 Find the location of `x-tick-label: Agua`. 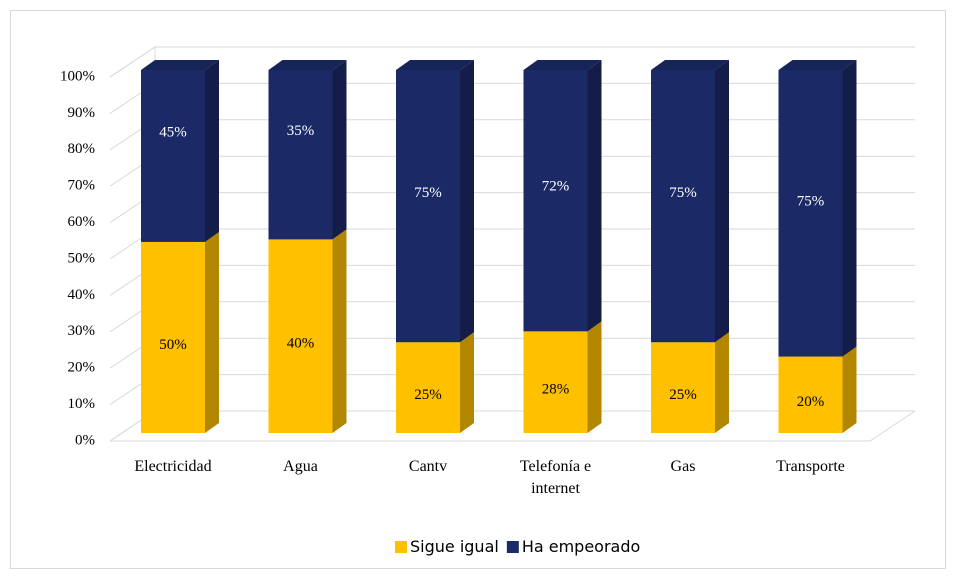

x-tick-label: Agua is located at coordinates (300, 466).